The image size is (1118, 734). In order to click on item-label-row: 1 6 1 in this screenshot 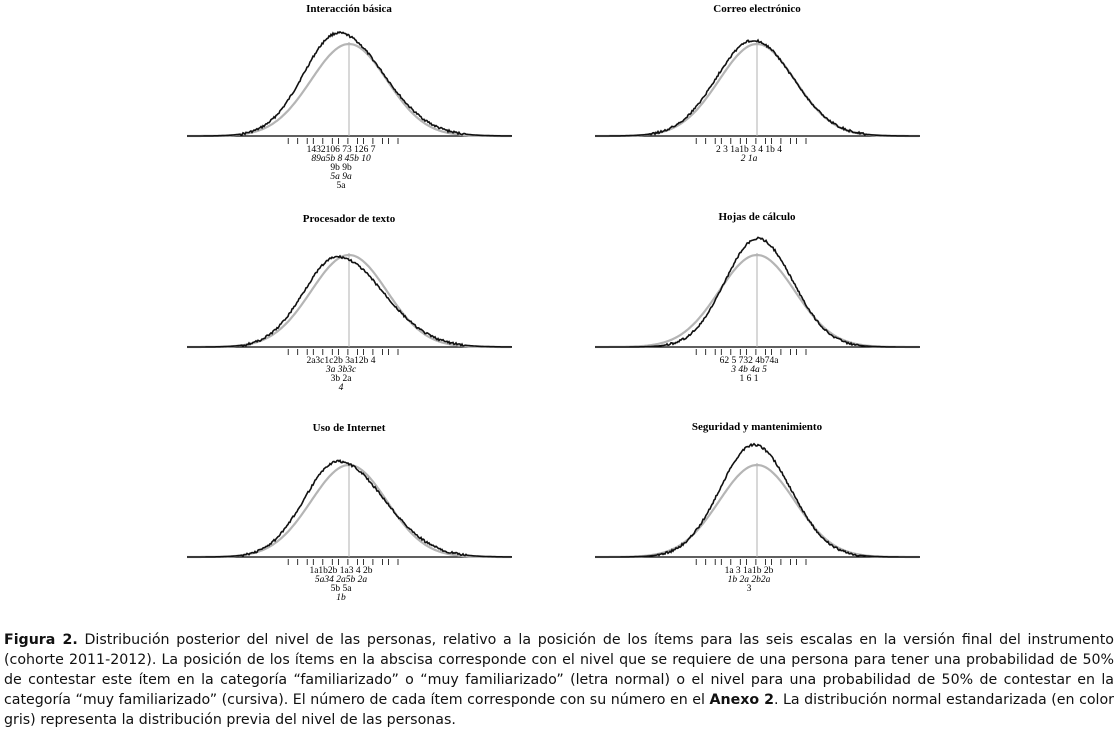, I will do `click(749, 379)`.